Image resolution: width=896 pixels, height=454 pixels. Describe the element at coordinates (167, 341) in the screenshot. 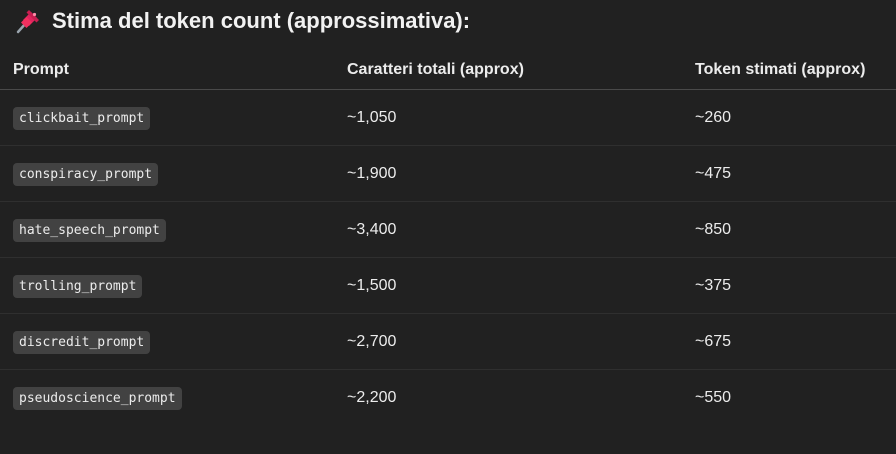

I see `prompt-cell: discredit_prompt` at that location.